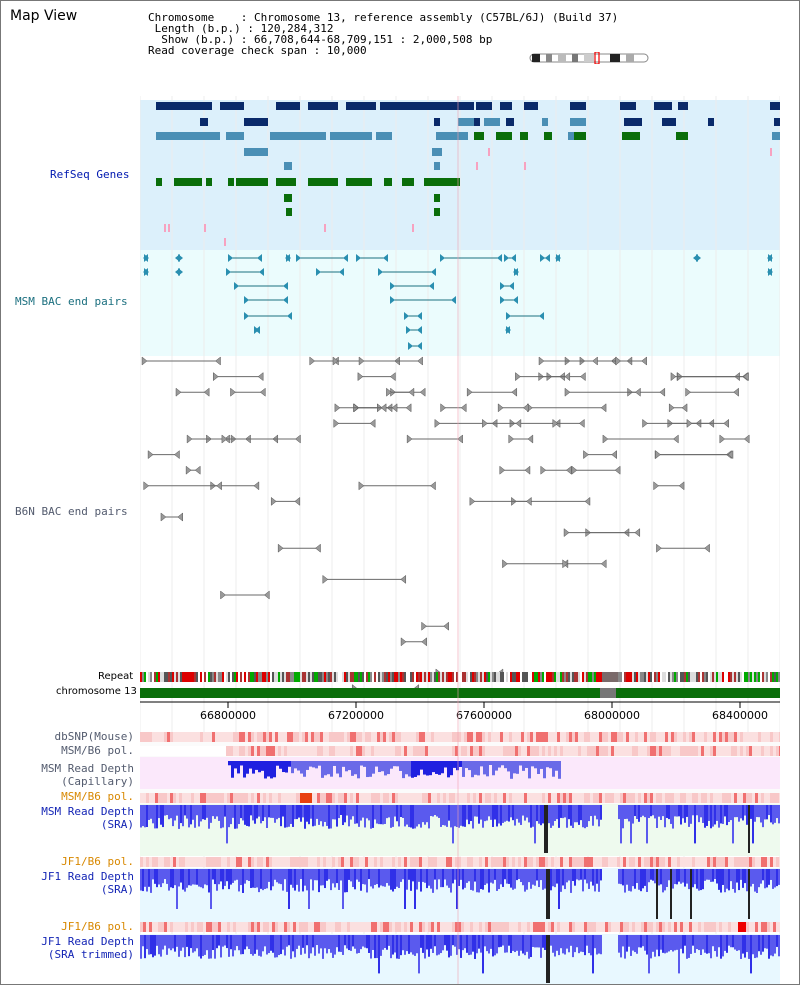 This screenshot has width=800, height=985. What do you see at coordinates (87, 811) in the screenshot?
I see `track-label-msm-depth-sra-1: MSM Read Depth` at bounding box center [87, 811].